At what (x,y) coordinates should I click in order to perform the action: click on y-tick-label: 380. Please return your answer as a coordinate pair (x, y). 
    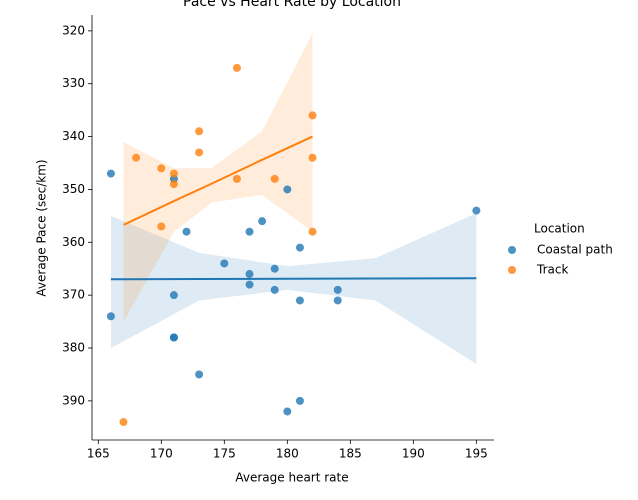
    Looking at the image, I should click on (73, 348).